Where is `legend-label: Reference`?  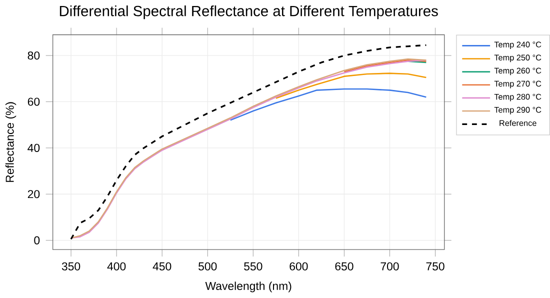 legend-label: Reference is located at coordinates (518, 123).